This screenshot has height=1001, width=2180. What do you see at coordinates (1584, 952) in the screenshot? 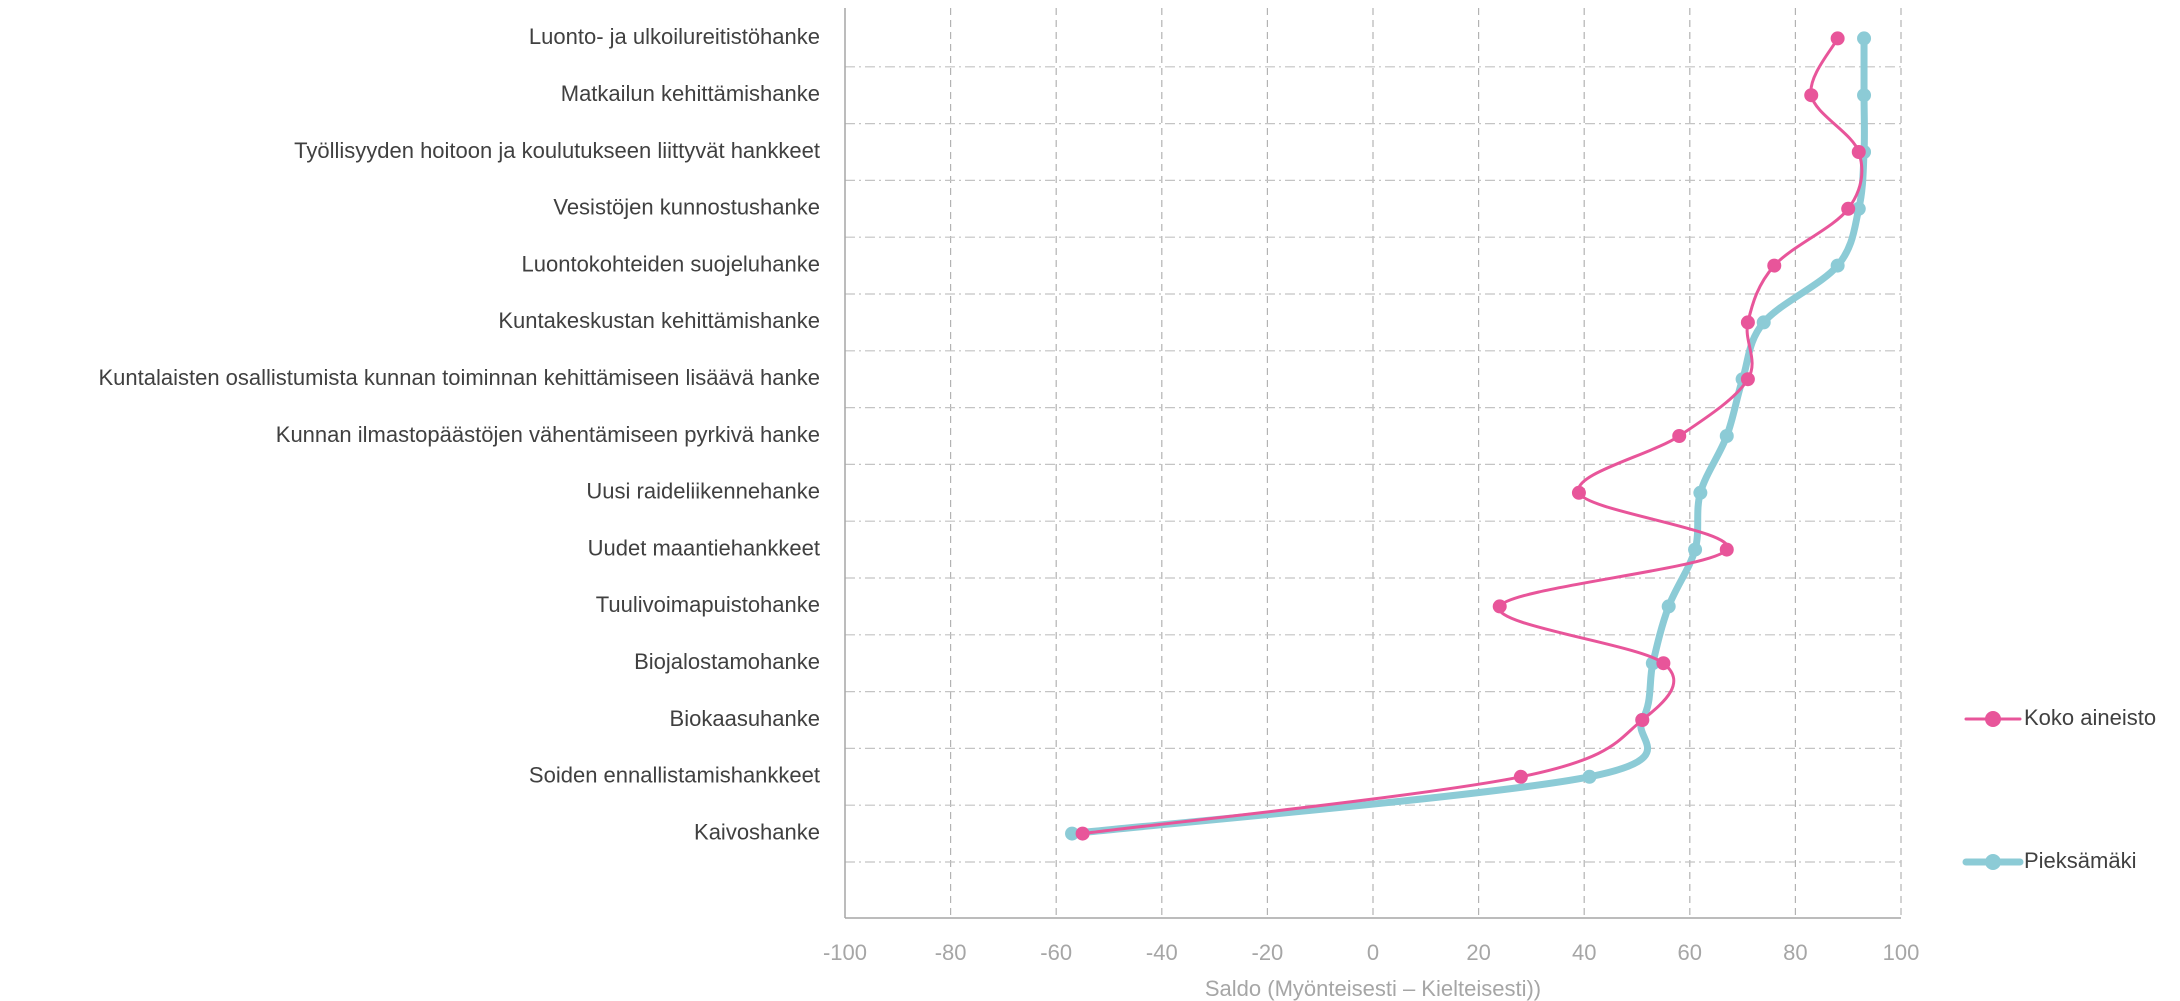
I see `x-tick-label: 40` at bounding box center [1584, 952].